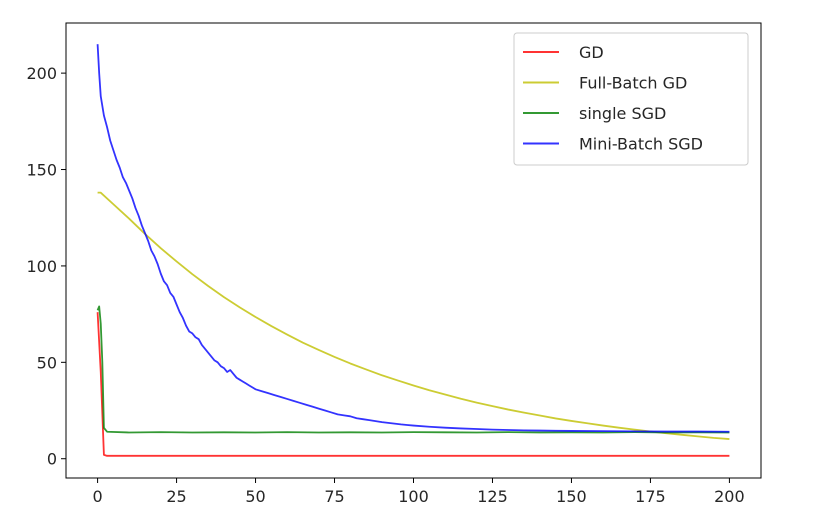  I want to click on legend: GD Full-Batch GD single SGD Mini-Batch SGD, so click(631, 99).